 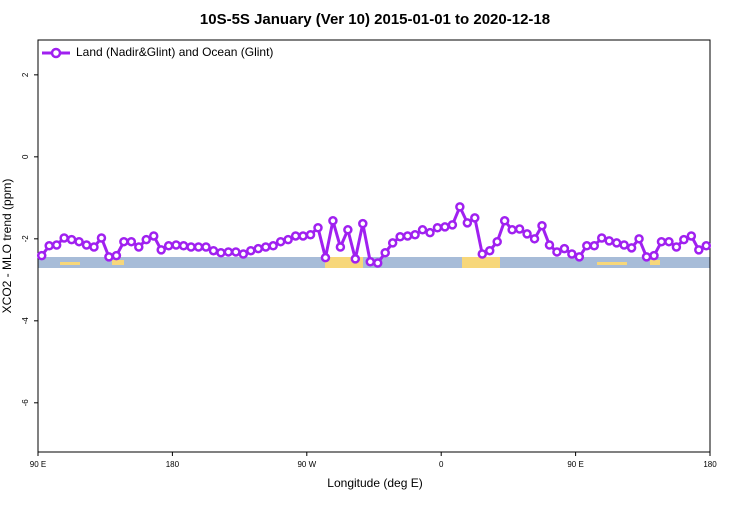 What do you see at coordinates (306, 464) in the screenshot?
I see `x-tick-label: 90 W` at bounding box center [306, 464].